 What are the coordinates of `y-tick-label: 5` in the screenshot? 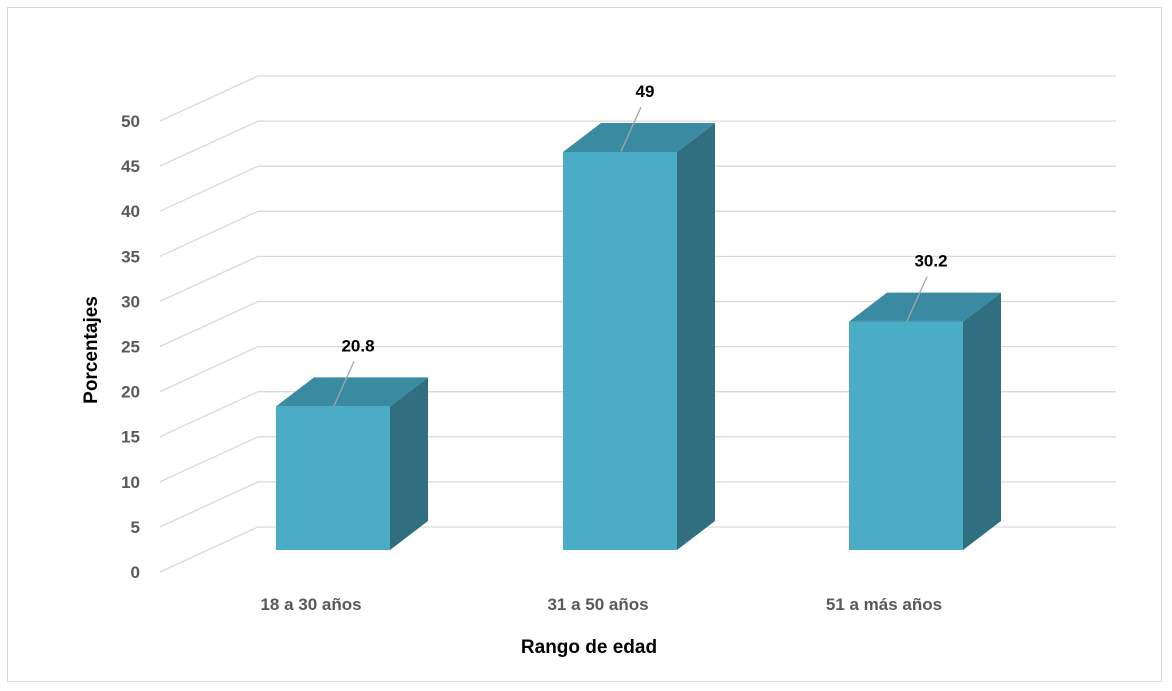 It's located at (135, 527).